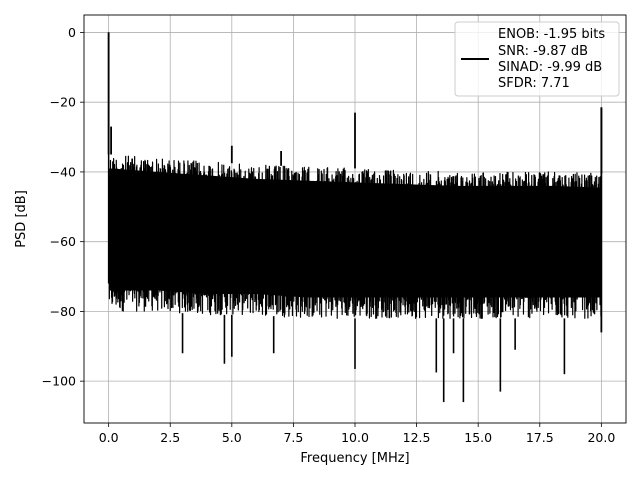 The height and width of the screenshot is (480, 640). Describe the element at coordinates (72, 32) in the screenshot. I see `y-tick-label: 0` at that location.